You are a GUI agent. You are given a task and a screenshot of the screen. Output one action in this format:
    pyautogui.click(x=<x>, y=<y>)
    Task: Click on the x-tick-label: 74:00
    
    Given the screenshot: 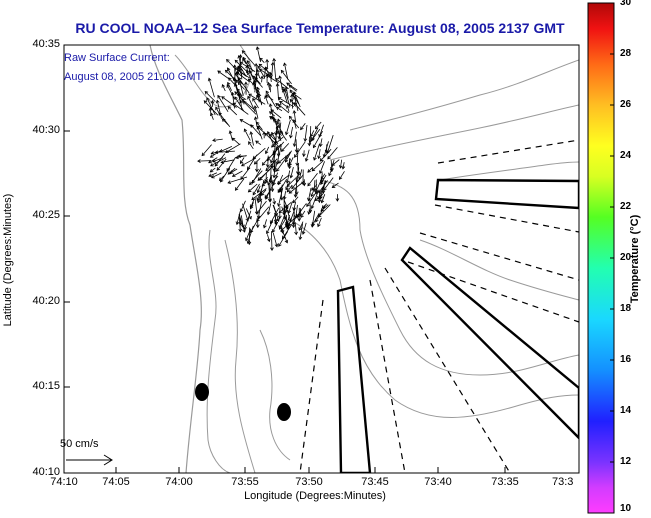 What is the action you would take?
    pyautogui.click(x=179, y=482)
    